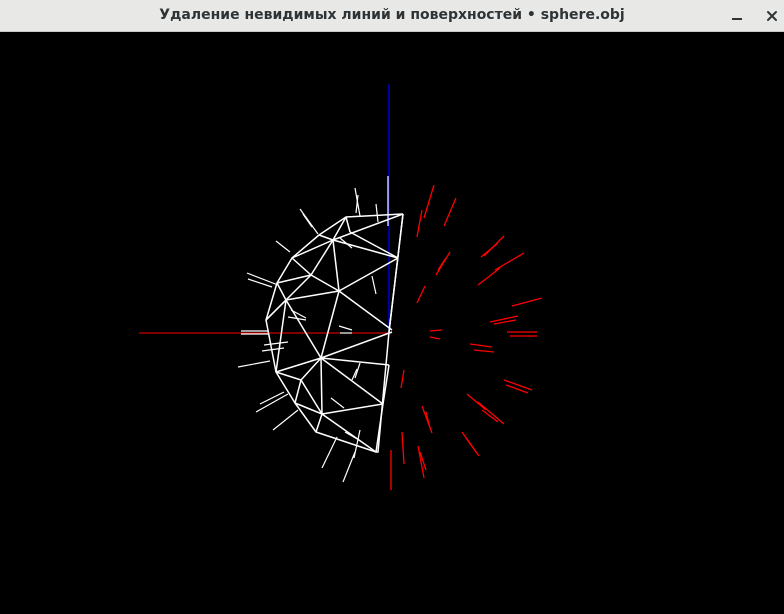 This screenshot has height=614, width=784. I want to click on minimize-button, so click(737, 16).